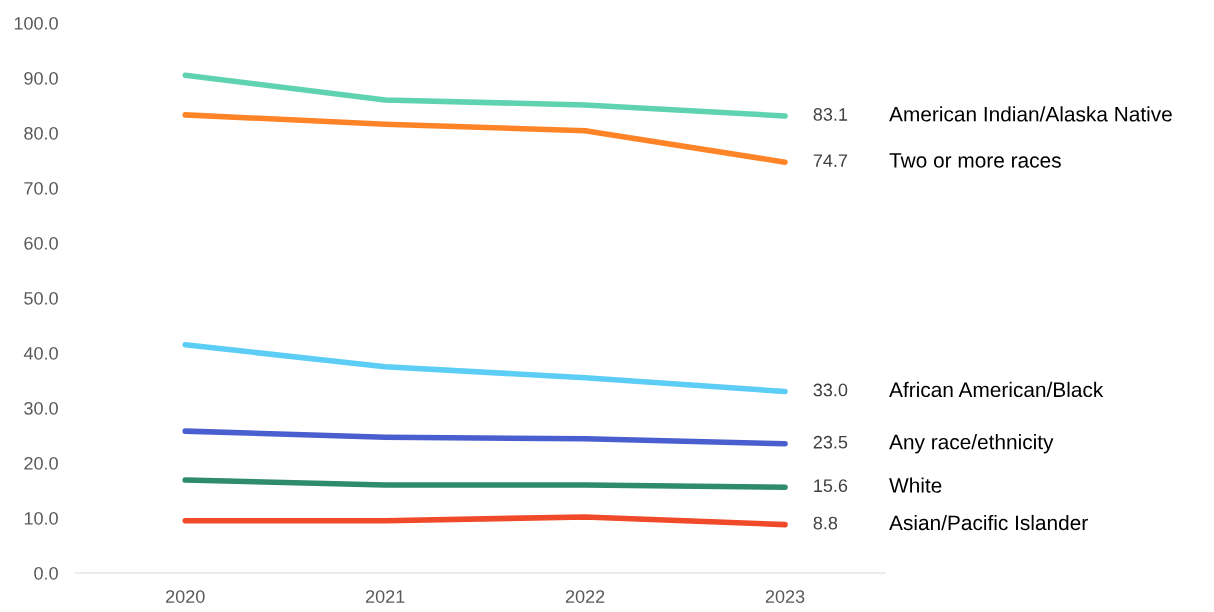  Describe the element at coordinates (41, 188) in the screenshot. I see `y-tick-label: 70.0` at that location.